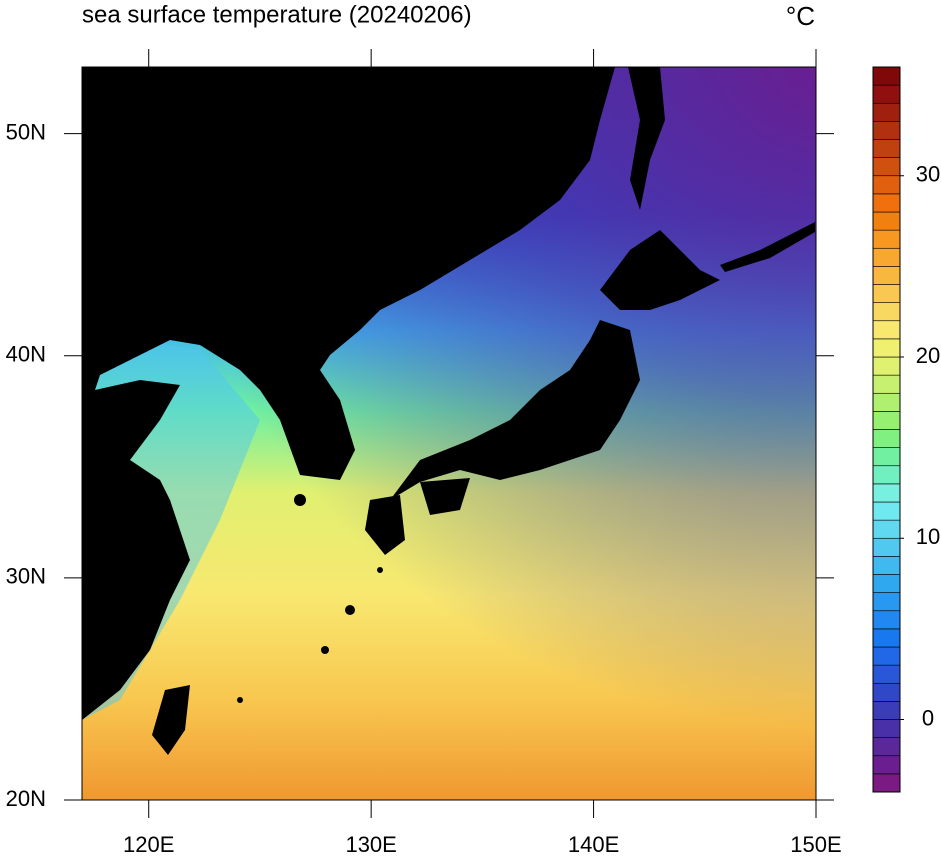 This screenshot has width=941, height=863. Describe the element at coordinates (26, 798) in the screenshot. I see `y-tick-label: 20N` at that location.